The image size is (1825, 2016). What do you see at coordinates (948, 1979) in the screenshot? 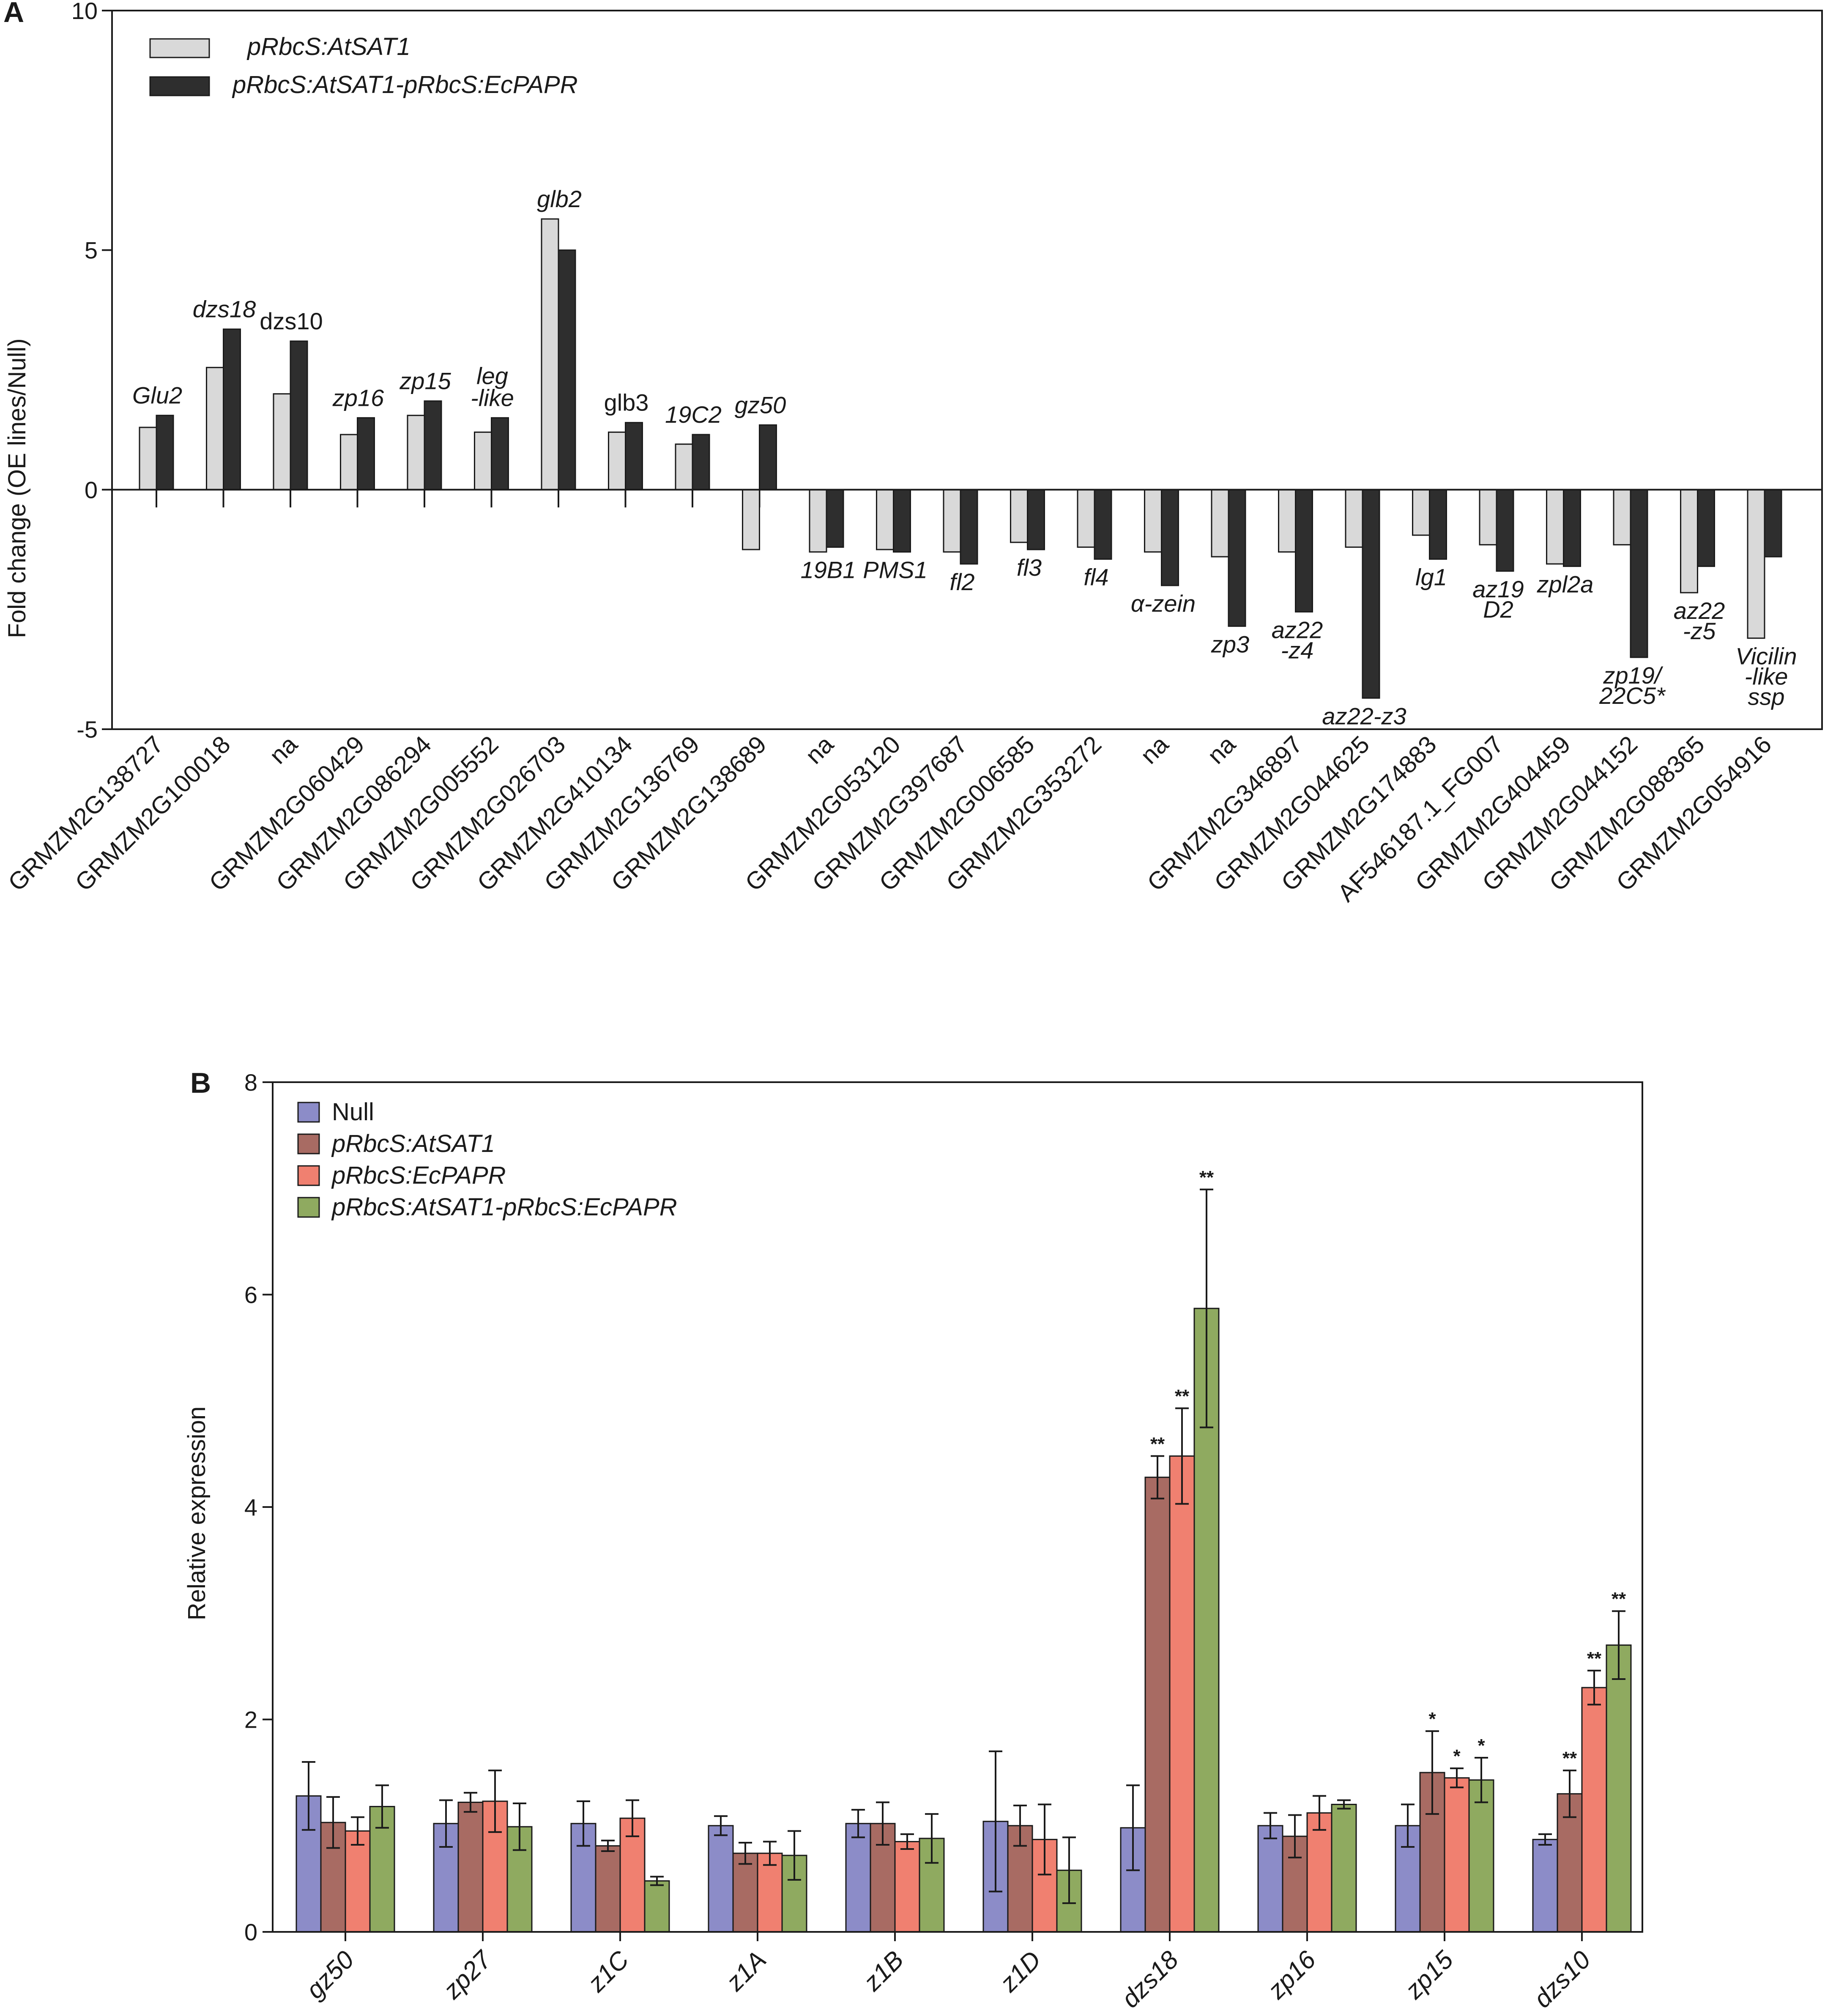
I see `panel-b-category-labels: gz50 zp27 z1C z1A z1B z1D dzs18 zp16 zp15 dzs10` at bounding box center [948, 1979].